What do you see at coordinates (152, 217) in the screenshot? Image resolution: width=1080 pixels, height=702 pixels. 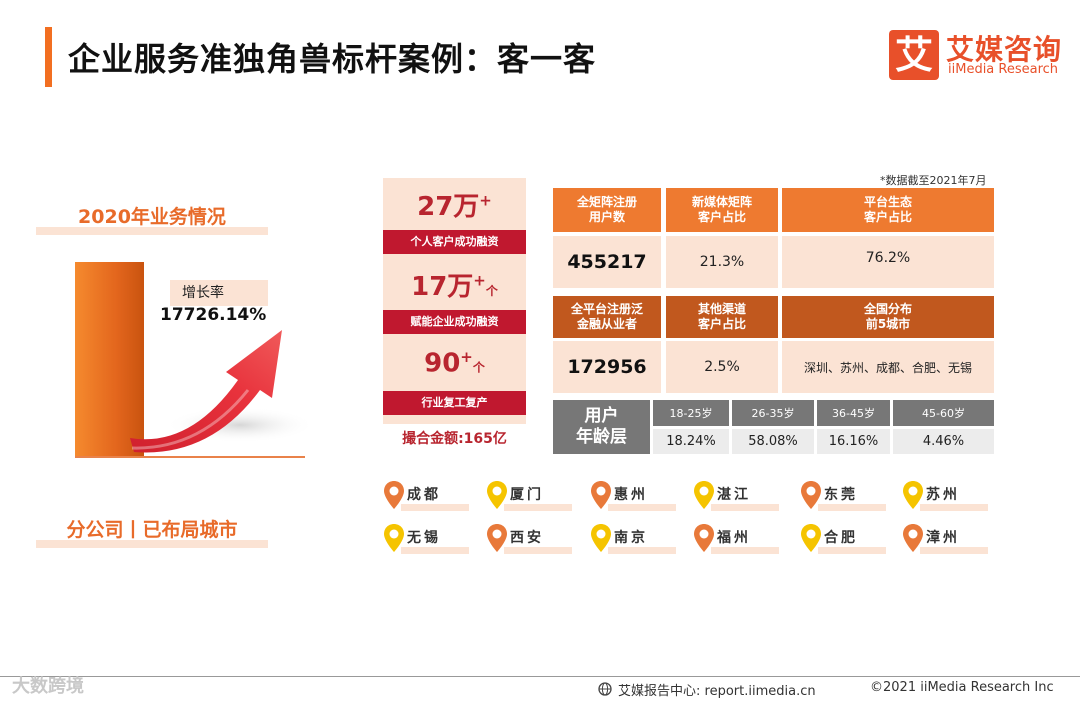 I see `business-section-title: 2020年业务情况` at bounding box center [152, 217].